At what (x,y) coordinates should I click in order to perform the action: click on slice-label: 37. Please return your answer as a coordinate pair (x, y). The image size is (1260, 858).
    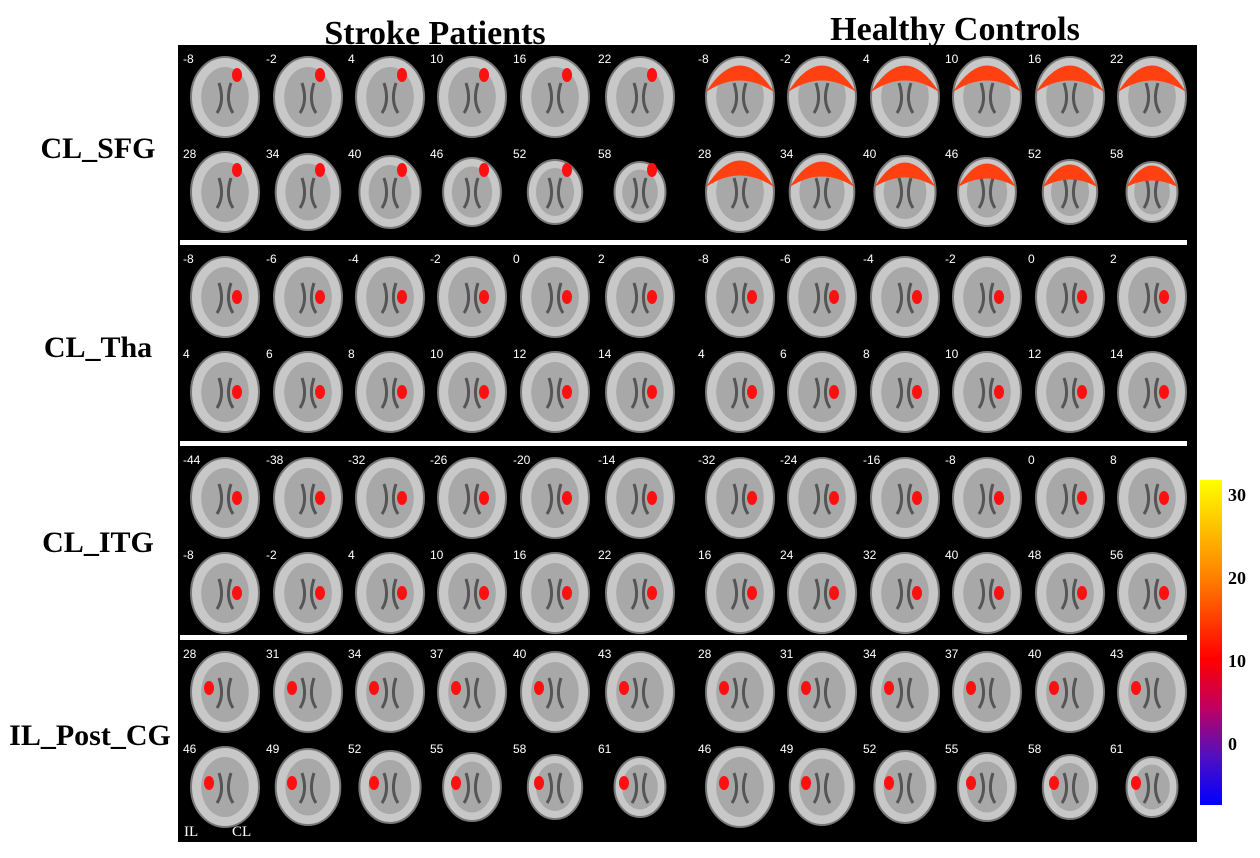
    Looking at the image, I should click on (437, 654).